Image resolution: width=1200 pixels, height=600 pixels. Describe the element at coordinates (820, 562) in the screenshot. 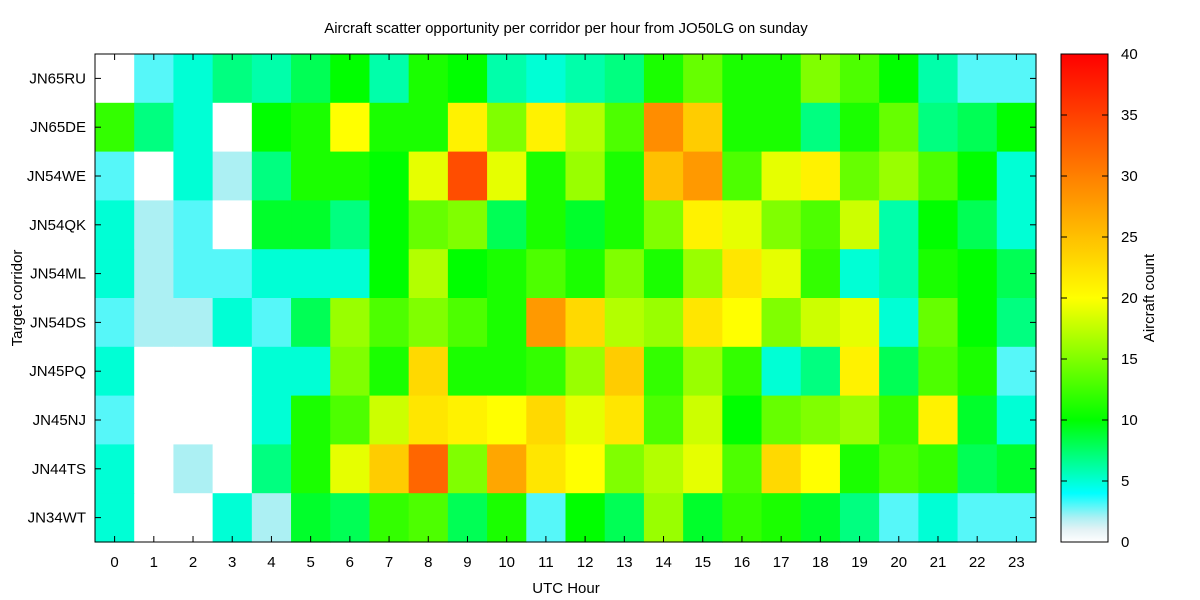

I see `x-tick-label: 18` at that location.